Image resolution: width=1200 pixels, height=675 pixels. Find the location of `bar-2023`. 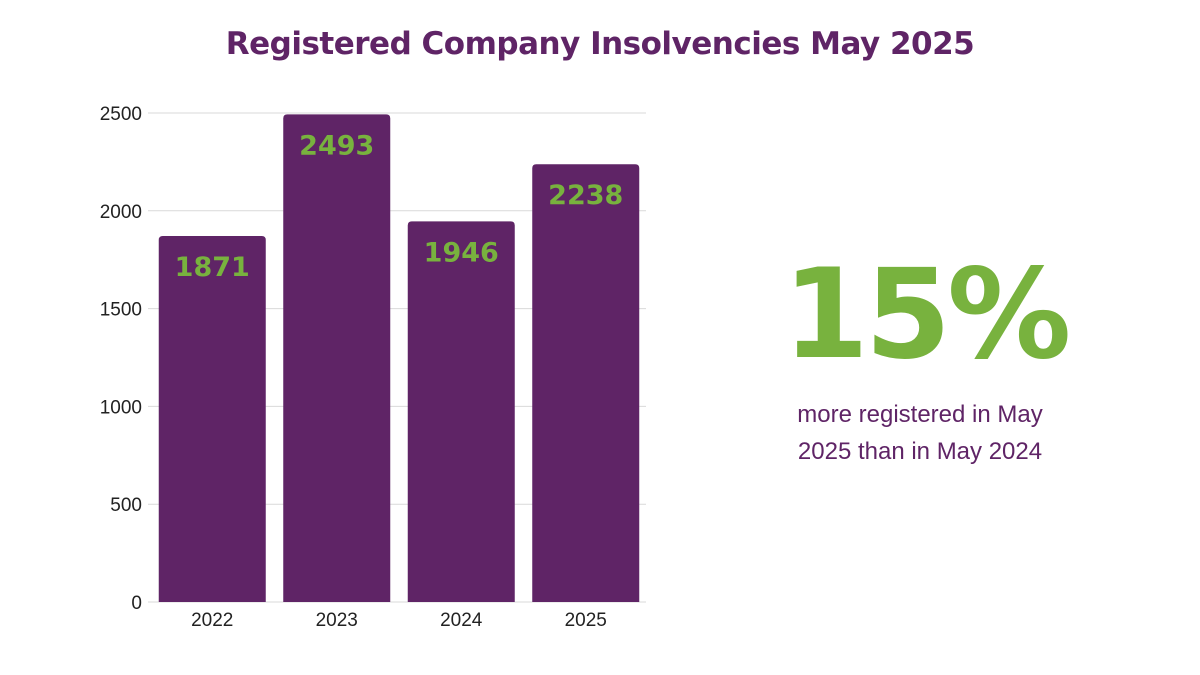

bar-2023 is located at coordinates (337, 358).